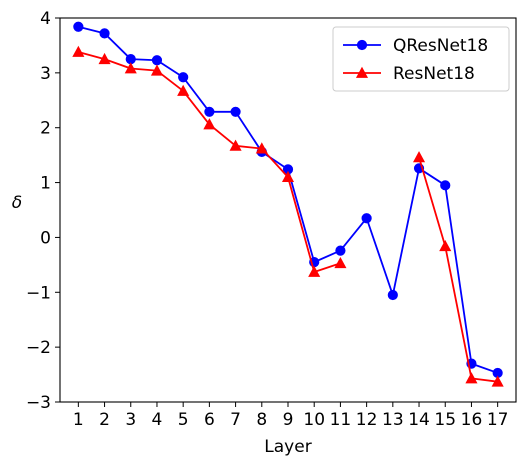  What do you see at coordinates (498, 420) in the screenshot?
I see `x-tick-label: 17` at bounding box center [498, 420].